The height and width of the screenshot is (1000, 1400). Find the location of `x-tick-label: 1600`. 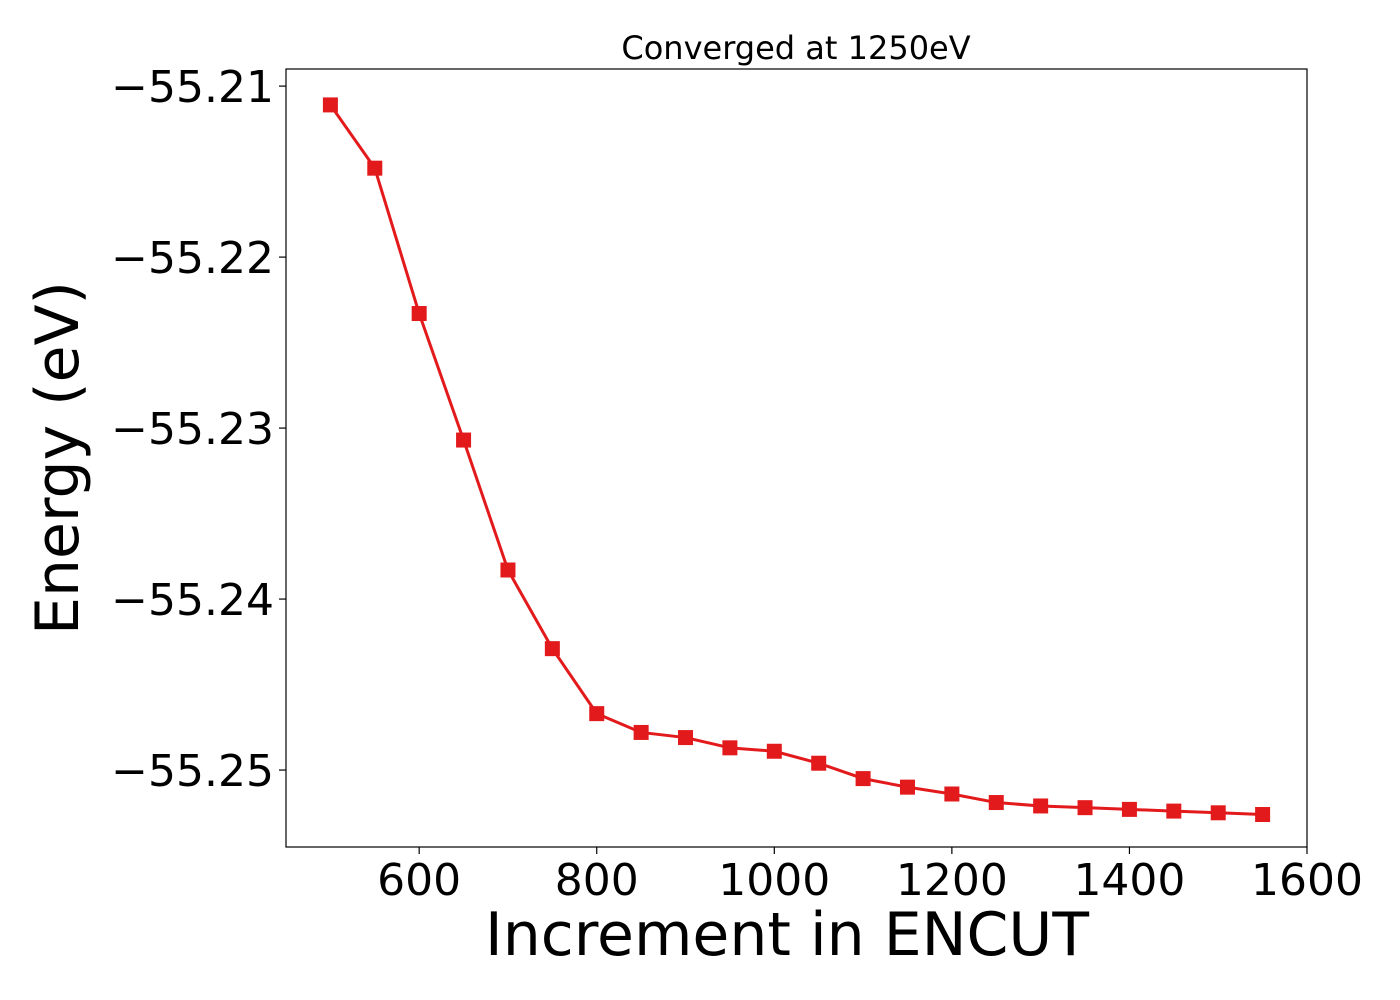

x-tick-label: 1600 is located at coordinates (1307, 880).